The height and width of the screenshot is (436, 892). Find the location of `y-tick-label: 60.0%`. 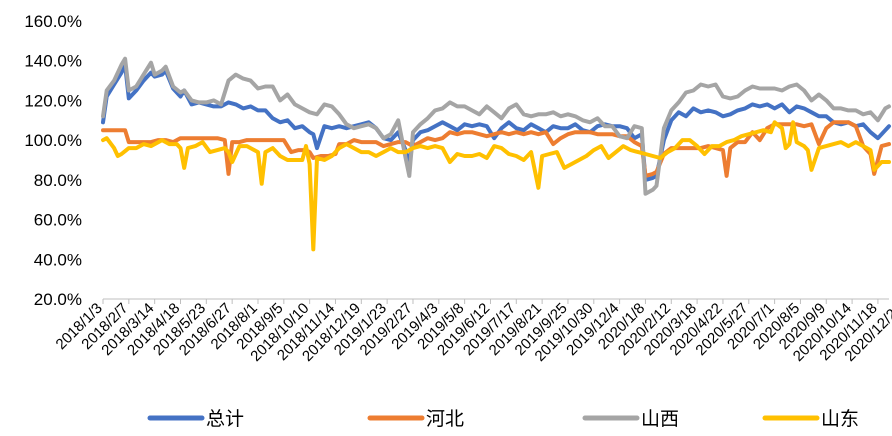

y-tick-label: 60.0% is located at coordinates (58, 220).